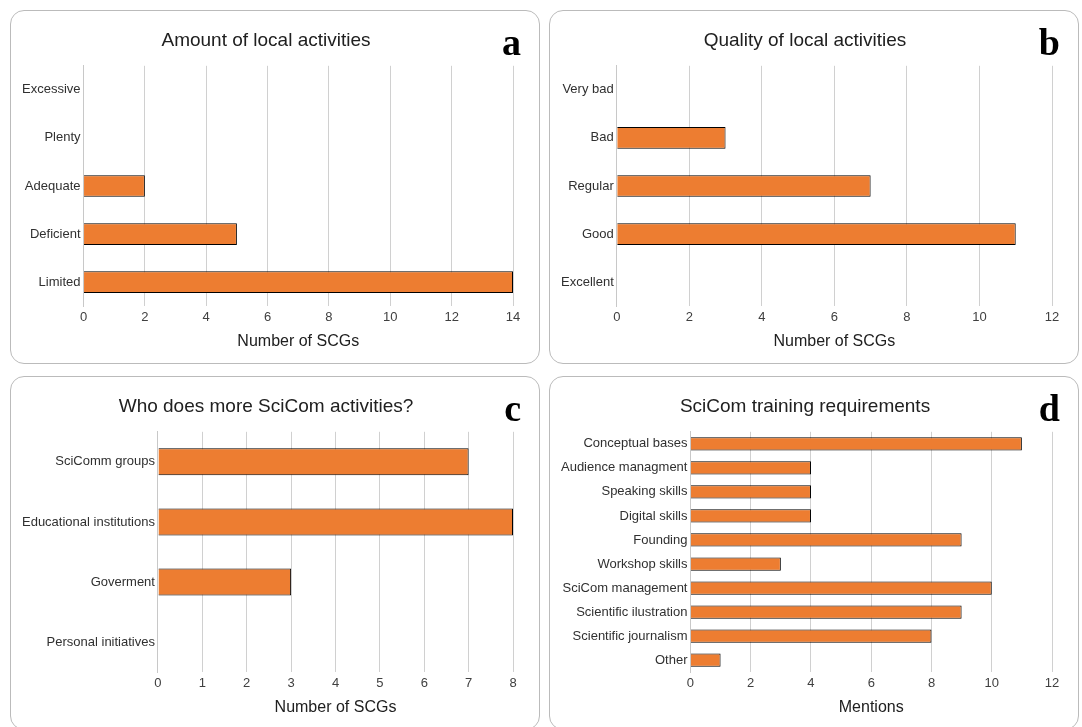 This screenshot has width=1082, height=727. I want to click on y-tick-label: SciComm groups, so click(105, 461).